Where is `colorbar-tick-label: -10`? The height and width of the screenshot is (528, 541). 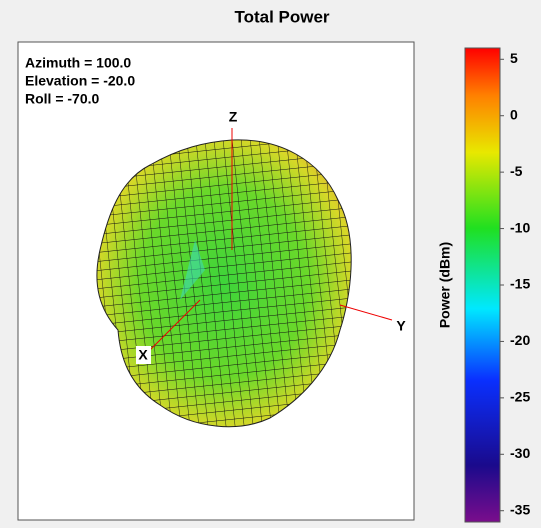 colorbar-tick-label: -10 is located at coordinates (520, 227).